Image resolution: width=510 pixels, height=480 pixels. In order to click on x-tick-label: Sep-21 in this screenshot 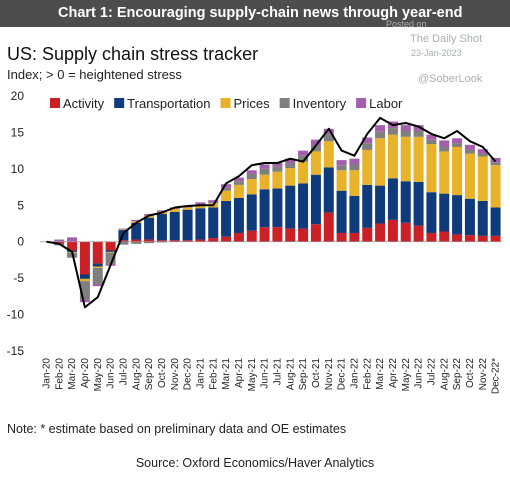, I will do `click(303, 374)`.